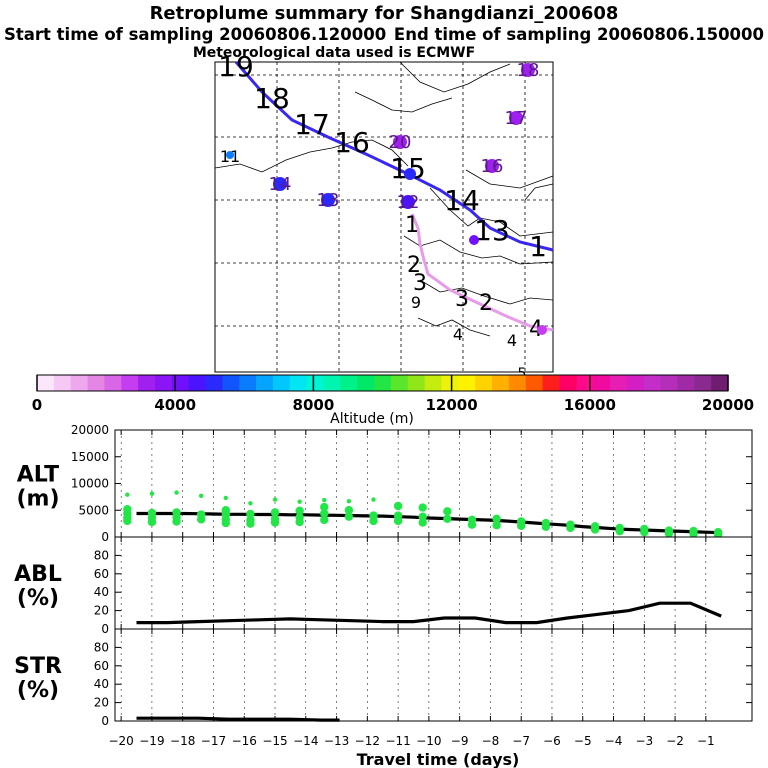 Image resolution: width=768 pixels, height=768 pixels. I want to click on trajectory-day-label: 19, so click(236, 66).